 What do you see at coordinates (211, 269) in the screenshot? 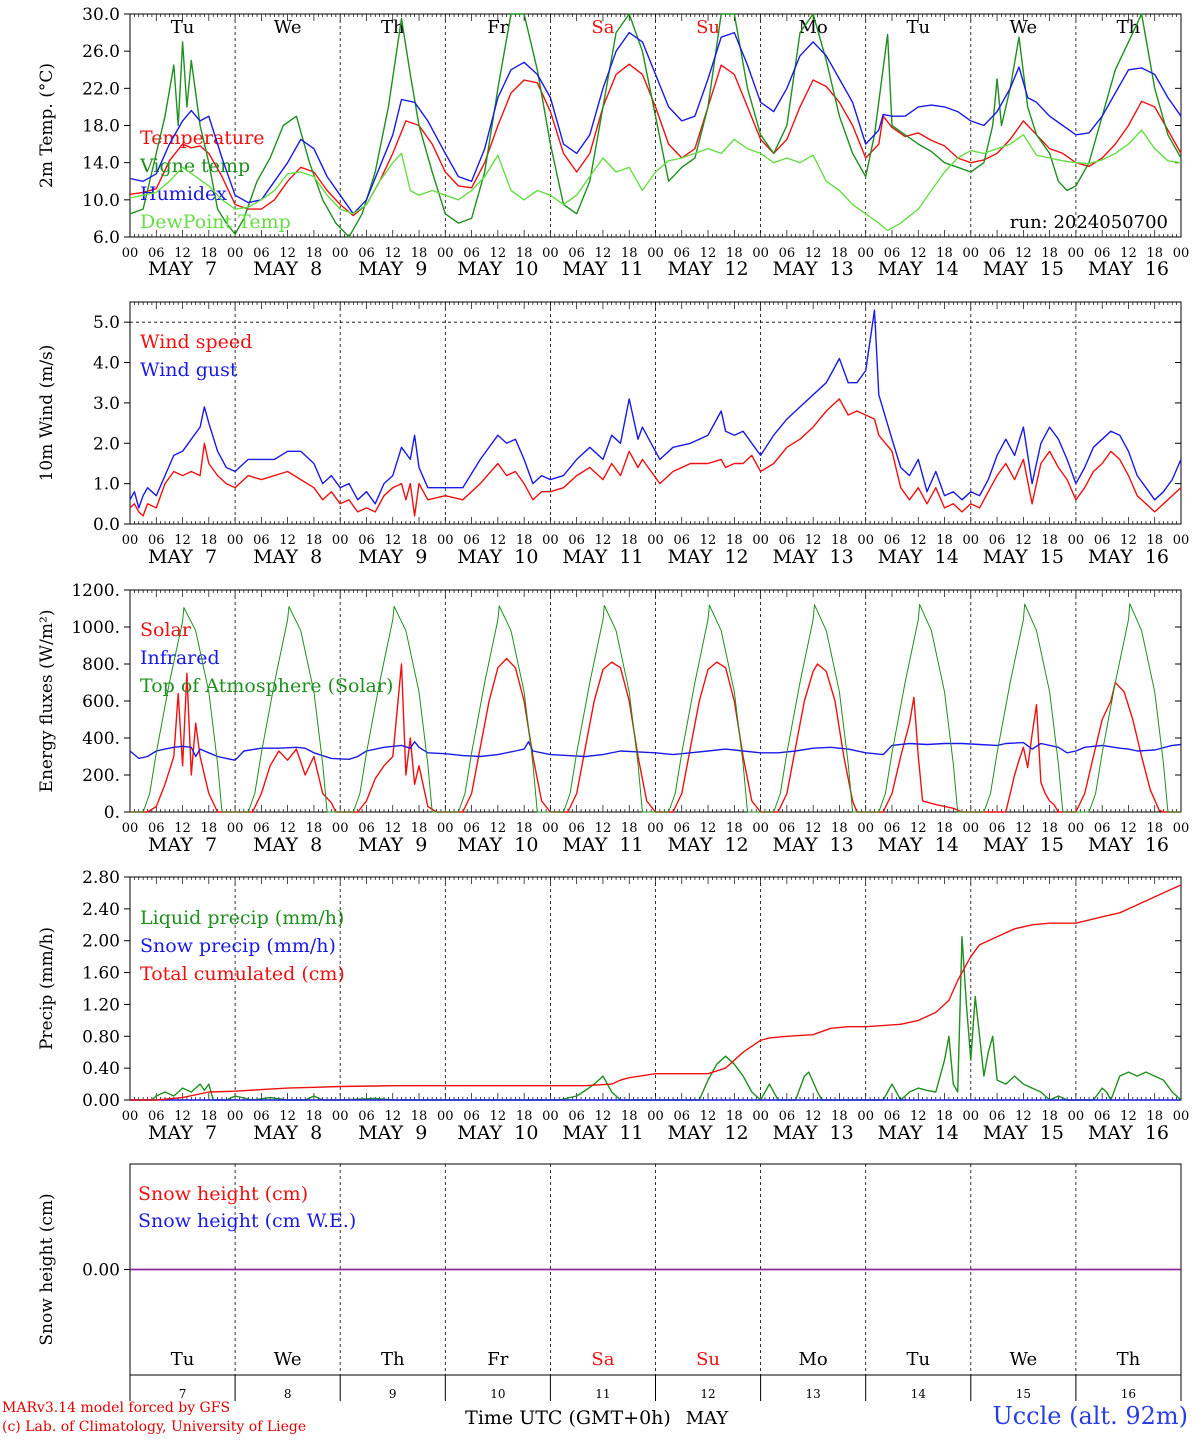
I see `date-day: 7` at bounding box center [211, 269].